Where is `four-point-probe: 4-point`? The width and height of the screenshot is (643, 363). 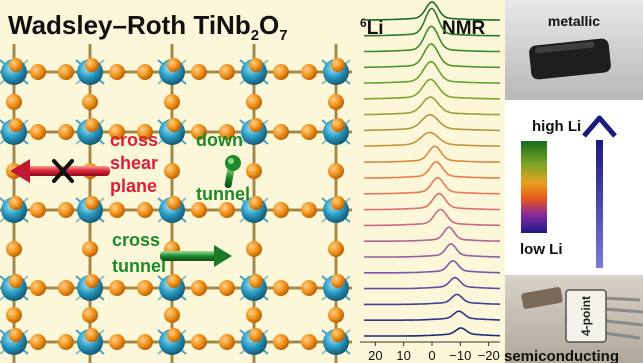
four-point-probe: 4-point is located at coordinates (582, 315).